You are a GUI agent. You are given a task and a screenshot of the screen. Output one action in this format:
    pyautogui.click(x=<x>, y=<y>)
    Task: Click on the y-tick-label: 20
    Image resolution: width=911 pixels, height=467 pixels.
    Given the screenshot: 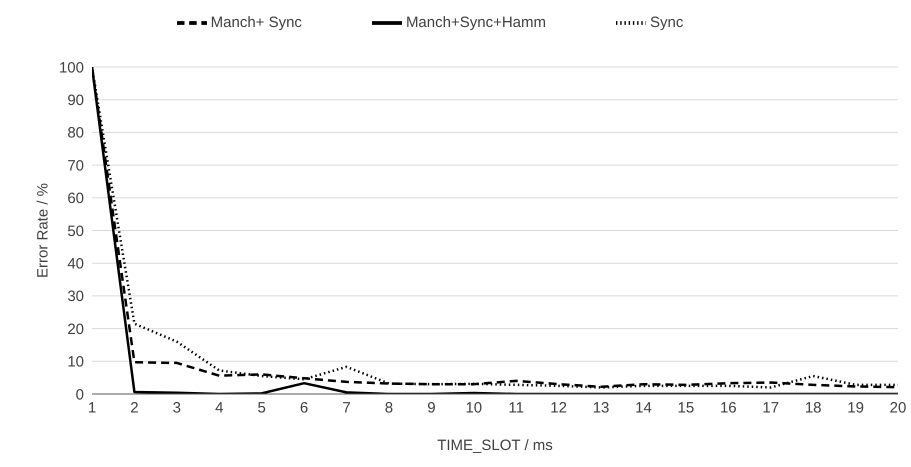 What is the action you would take?
    pyautogui.click(x=75, y=329)
    